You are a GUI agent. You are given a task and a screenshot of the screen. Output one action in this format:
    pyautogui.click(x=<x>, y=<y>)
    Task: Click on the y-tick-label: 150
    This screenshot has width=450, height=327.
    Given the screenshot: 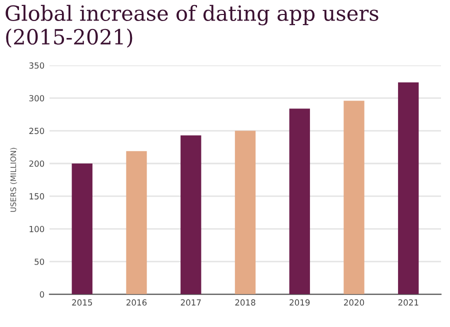 What is the action you would take?
    pyautogui.click(x=37, y=196)
    